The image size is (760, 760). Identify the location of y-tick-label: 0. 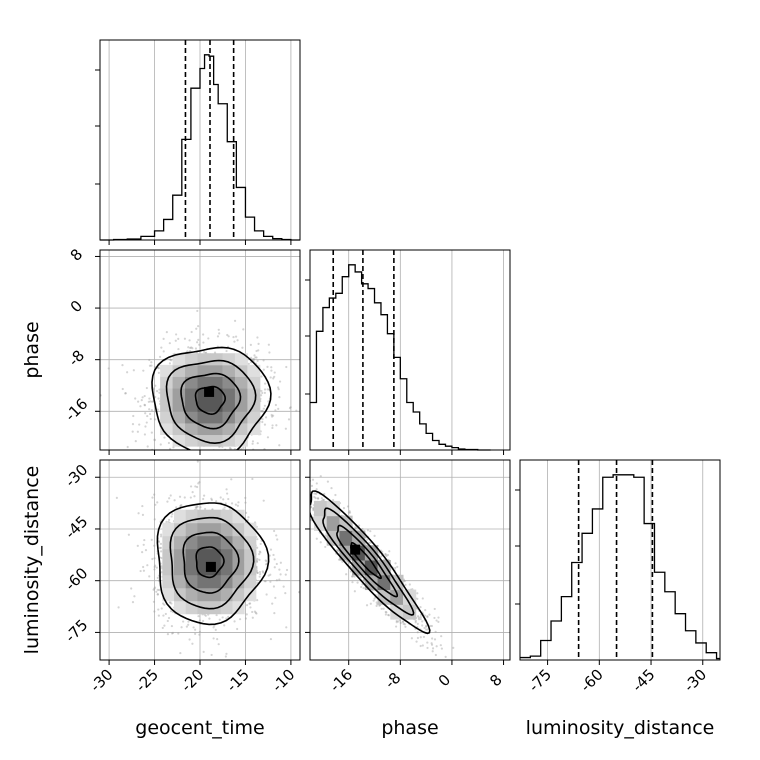
(76, 306).